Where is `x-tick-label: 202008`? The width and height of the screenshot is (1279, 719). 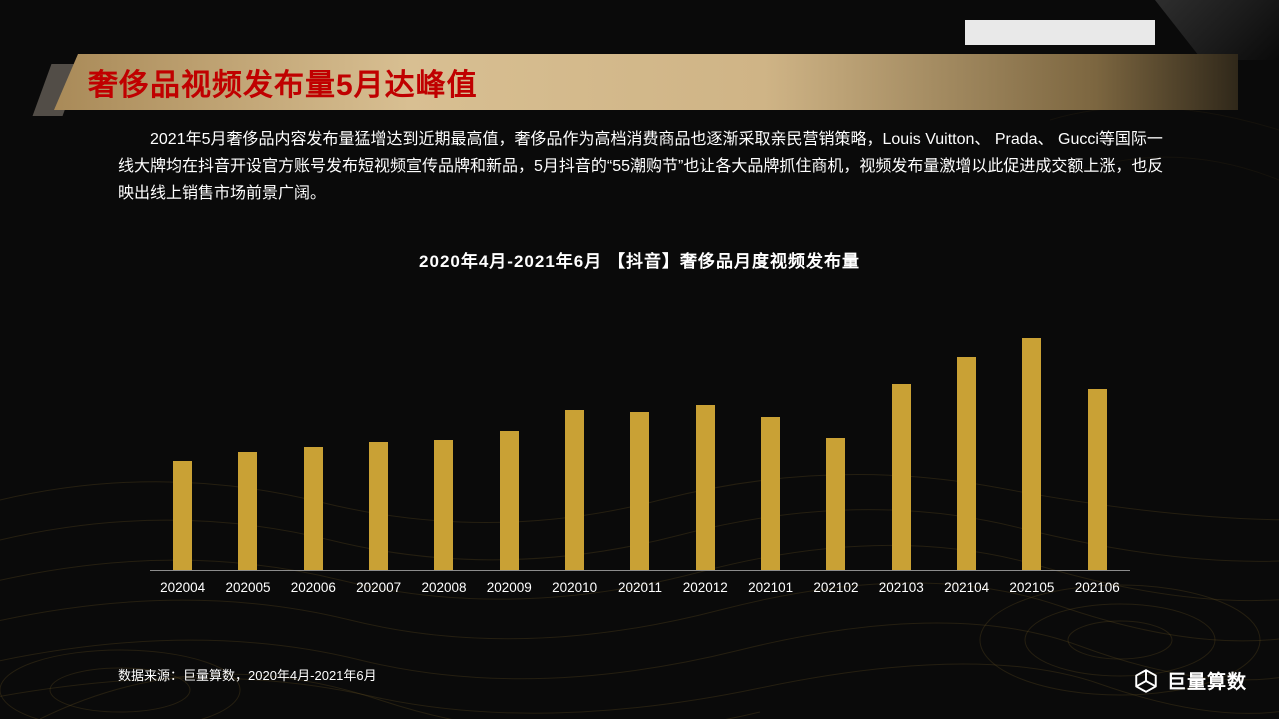 x-tick-label: 202008 is located at coordinates (444, 587).